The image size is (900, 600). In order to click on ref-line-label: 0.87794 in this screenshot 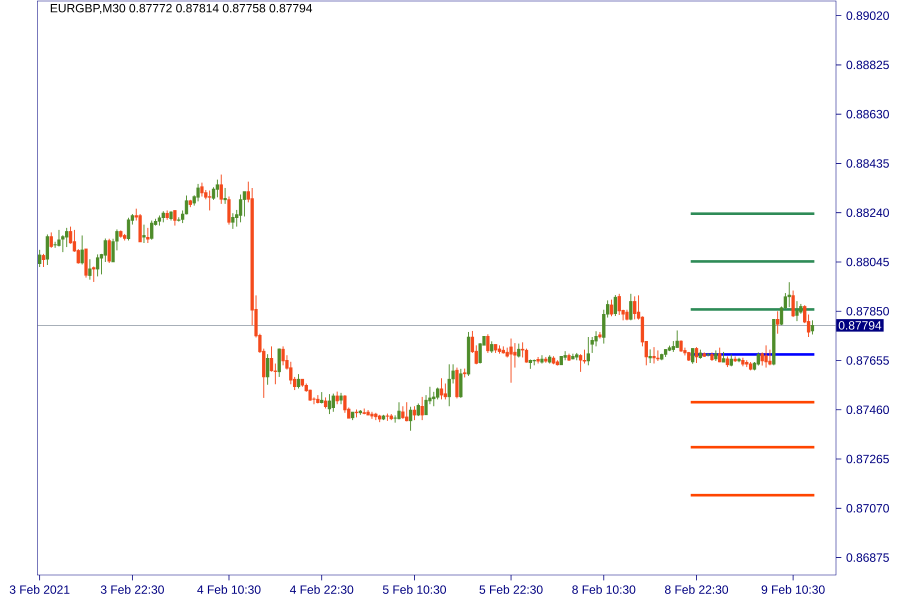, I will do `click(860, 325)`.